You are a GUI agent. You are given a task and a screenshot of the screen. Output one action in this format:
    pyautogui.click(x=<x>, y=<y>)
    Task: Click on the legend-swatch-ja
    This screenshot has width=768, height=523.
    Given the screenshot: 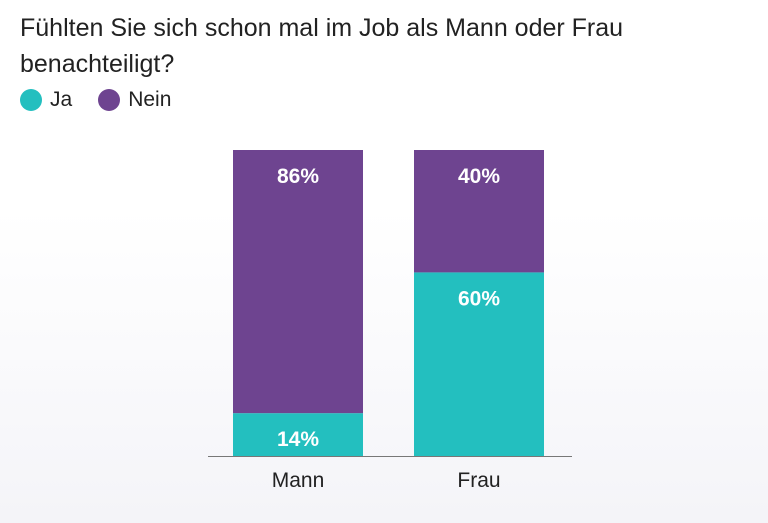 What is the action you would take?
    pyautogui.click(x=31, y=100)
    